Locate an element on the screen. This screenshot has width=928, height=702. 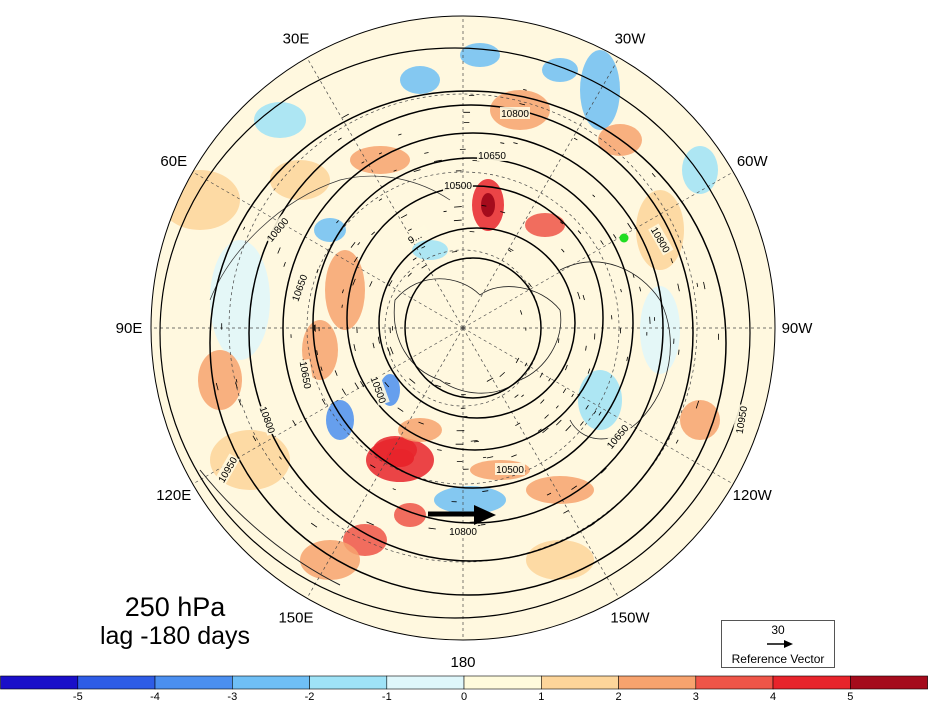
reference-vector-box: 30 Reference Vector is located at coordinates (778, 644).